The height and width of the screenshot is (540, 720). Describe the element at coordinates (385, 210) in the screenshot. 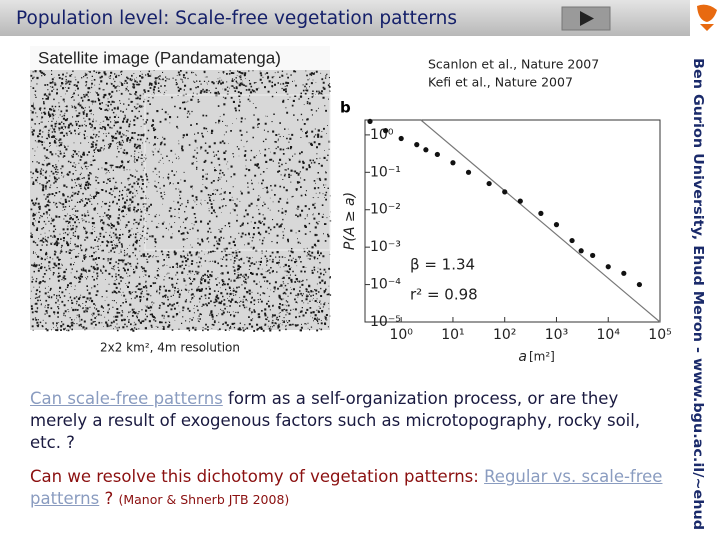

I see `y-tick-label: 10⁻²` at that location.